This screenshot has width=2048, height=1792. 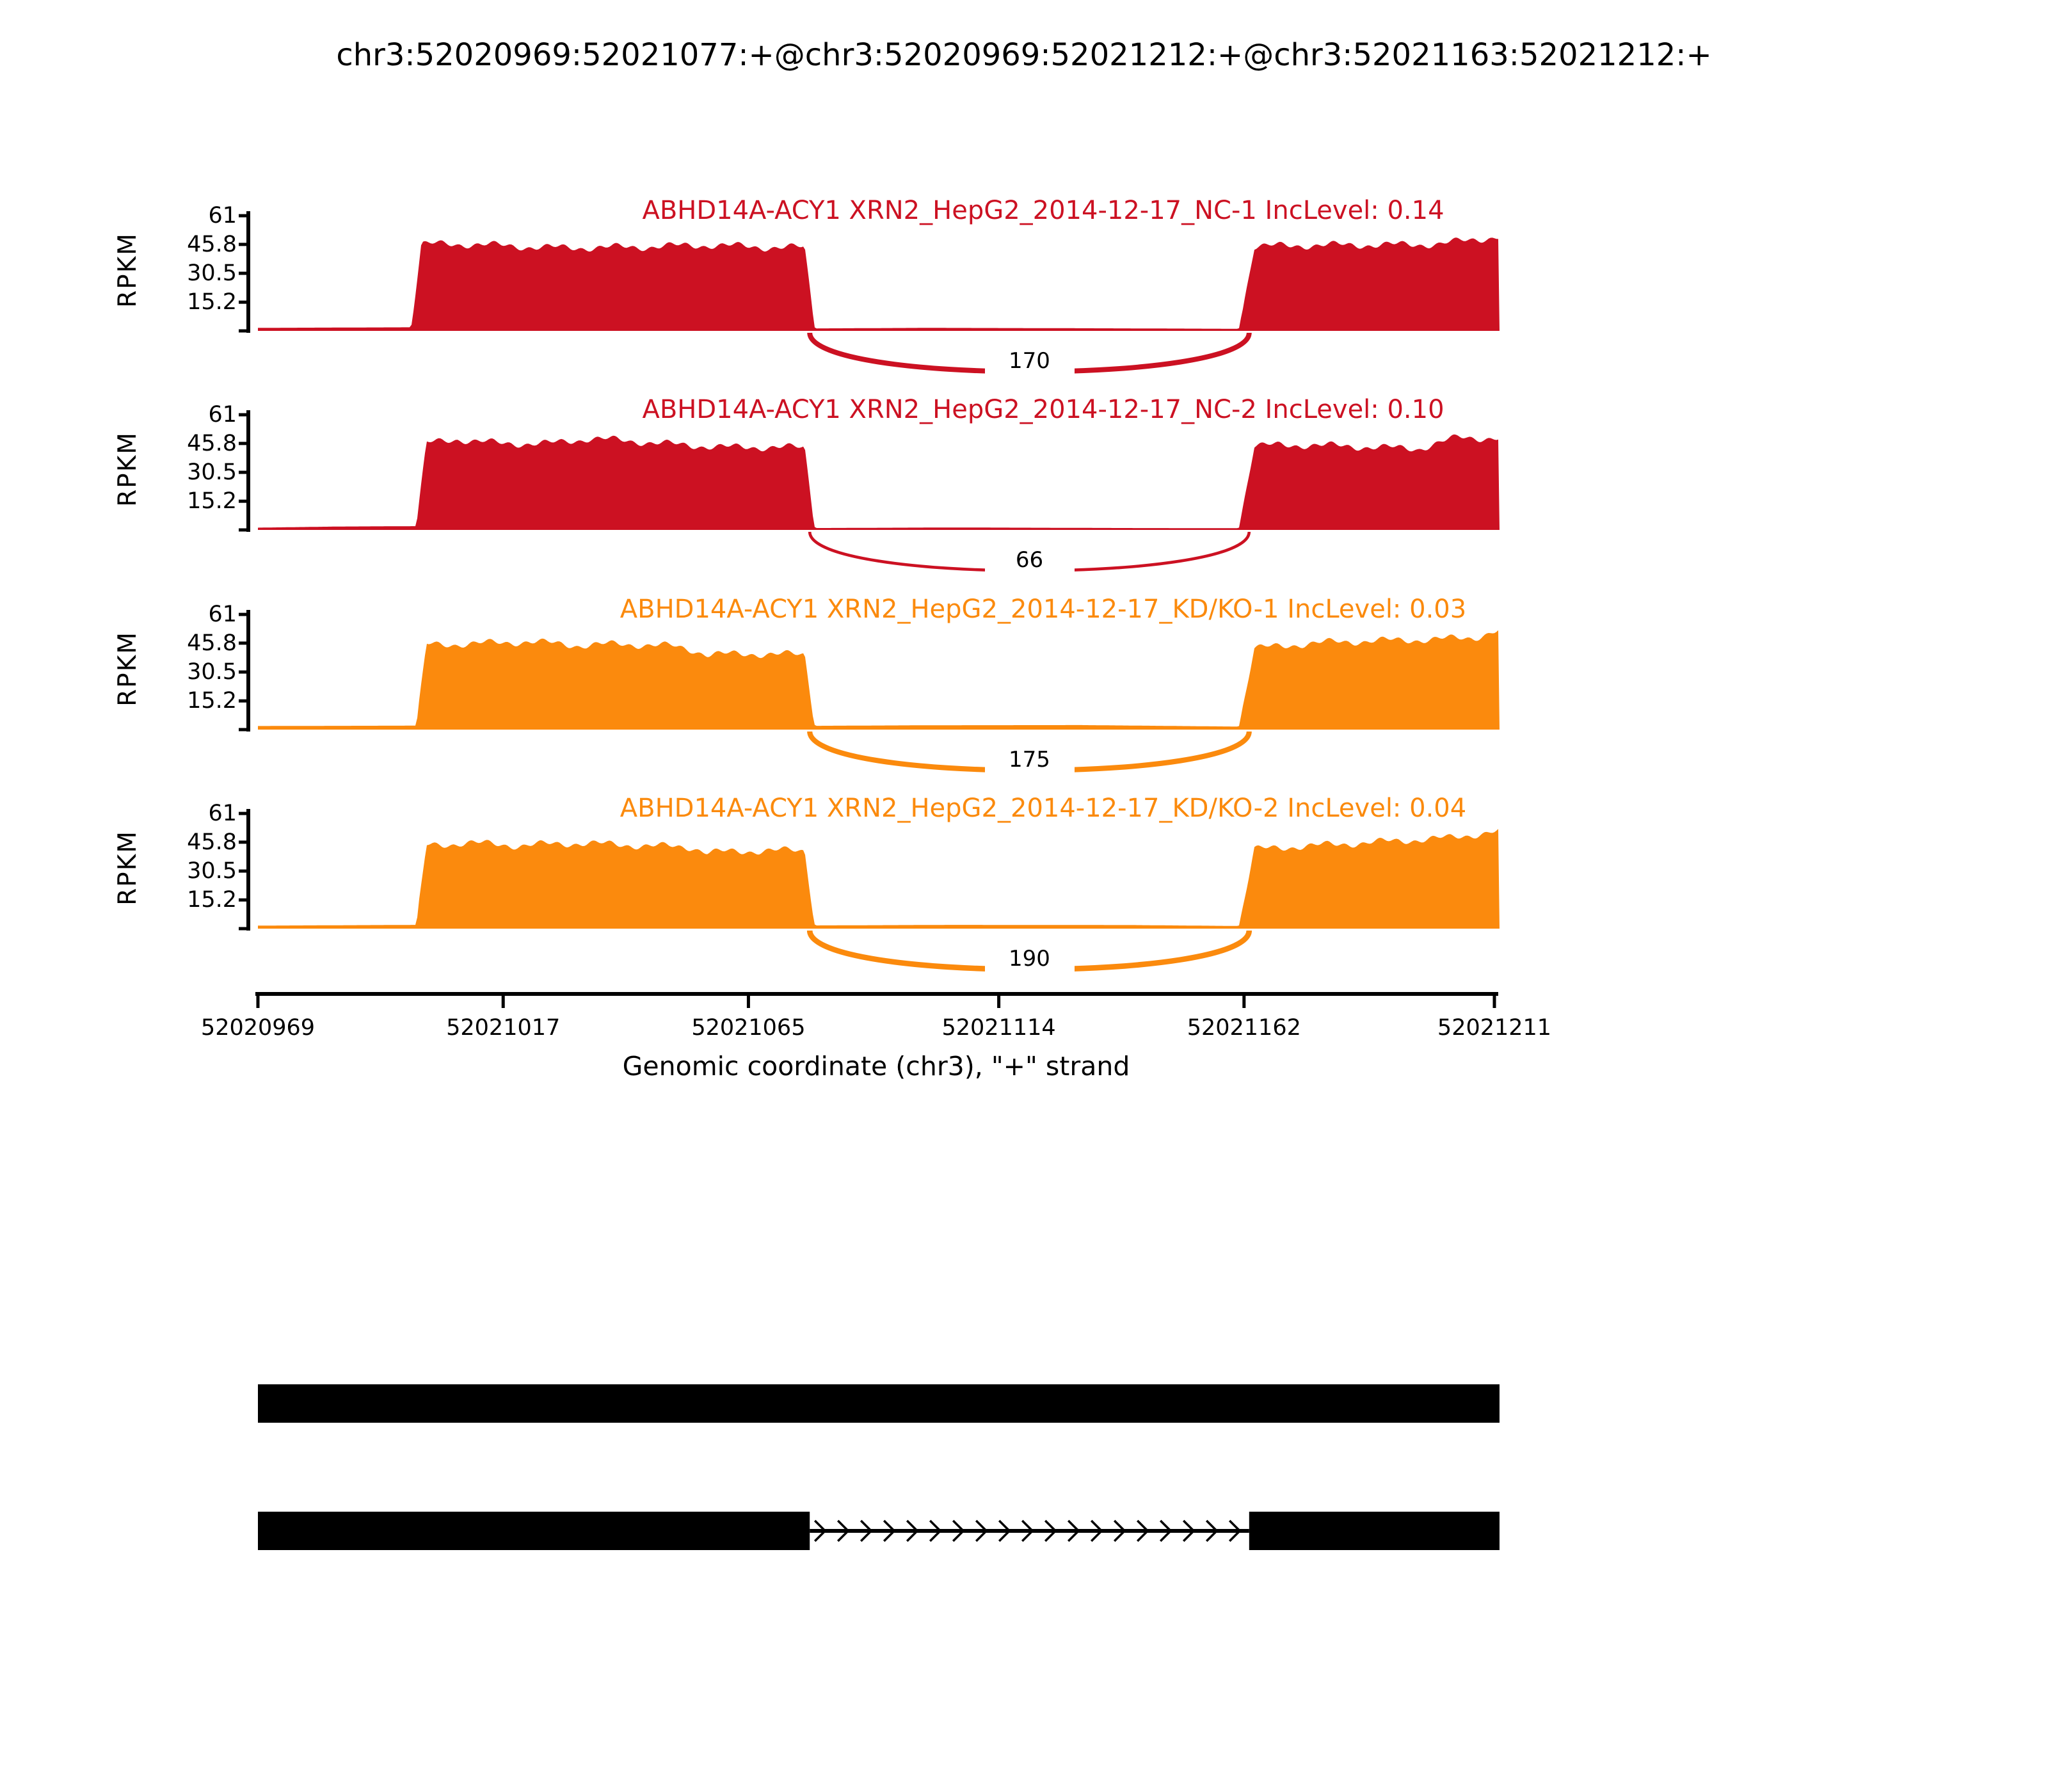 What do you see at coordinates (503, 1028) in the screenshot?
I see `x-tick-label: 52021017` at bounding box center [503, 1028].